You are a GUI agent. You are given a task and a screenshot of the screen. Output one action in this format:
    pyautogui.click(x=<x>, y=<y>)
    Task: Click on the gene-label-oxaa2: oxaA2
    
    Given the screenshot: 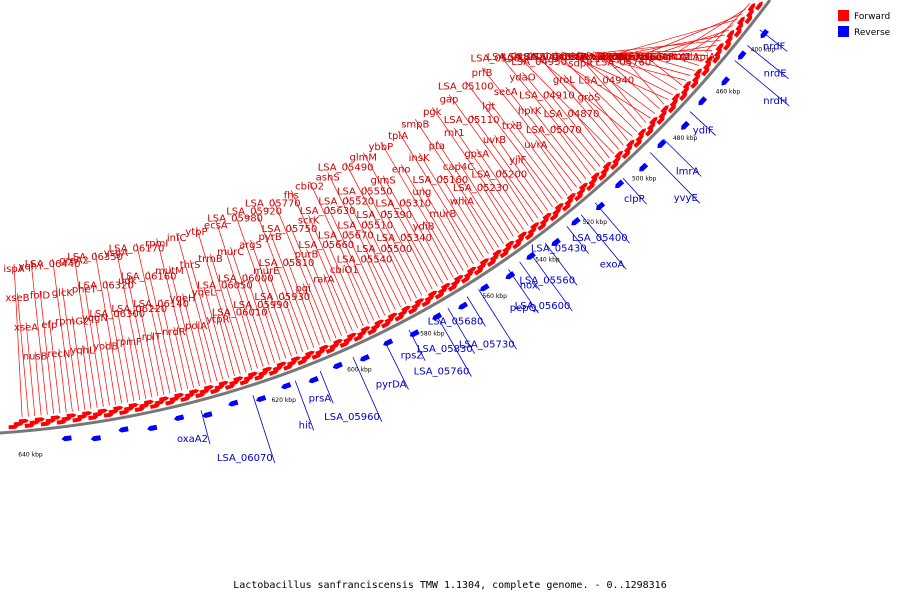 What is the action you would take?
    pyautogui.click(x=192, y=439)
    